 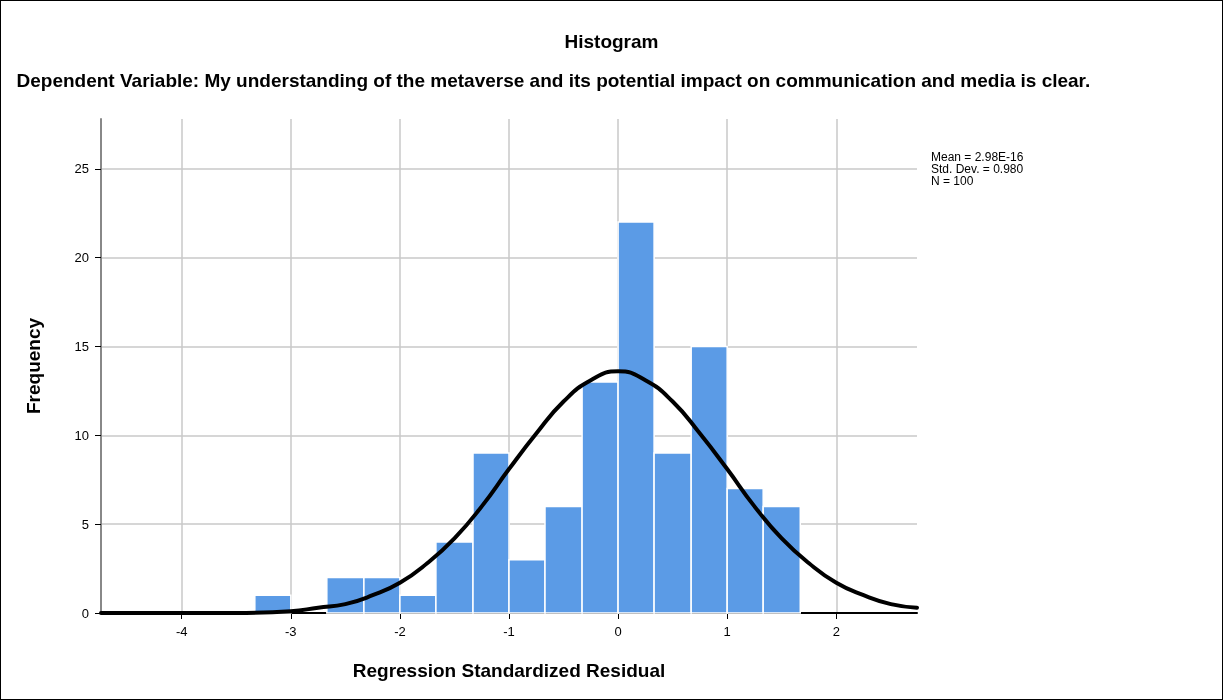 I want to click on y-tick-label: 25, so click(x=81, y=169).